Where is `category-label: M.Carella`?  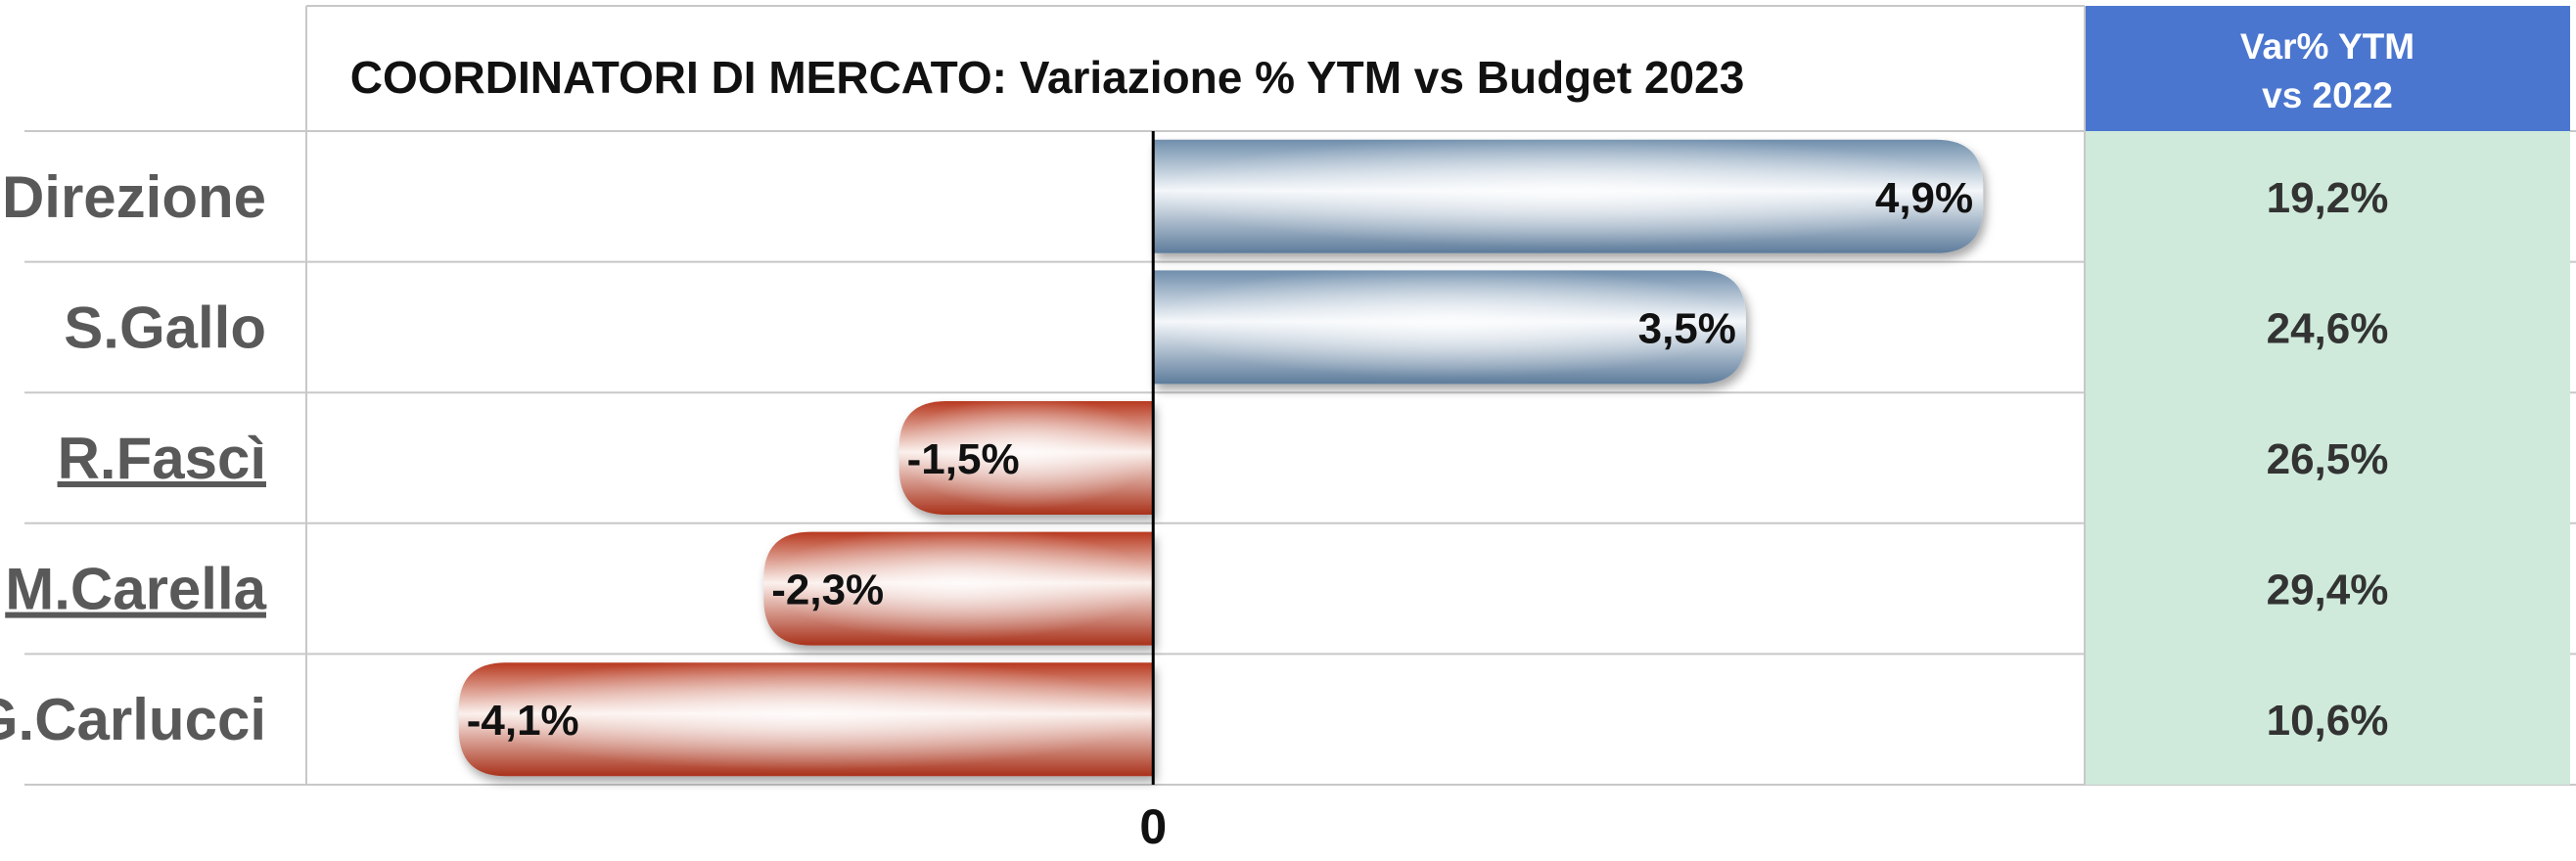 category-label: M.Carella is located at coordinates (135, 589).